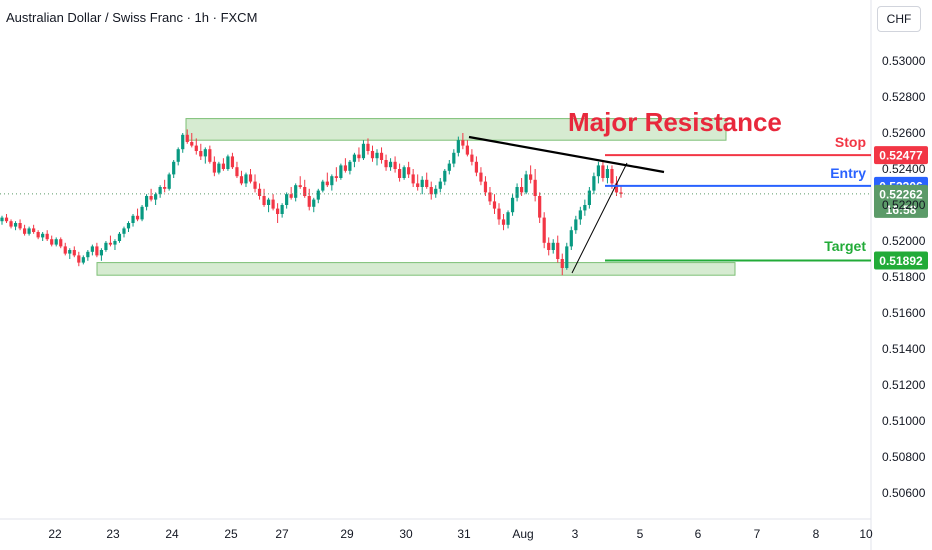 The image size is (932, 550). Describe the element at coordinates (464, 534) in the screenshot. I see `time-tick-label: 31` at that location.